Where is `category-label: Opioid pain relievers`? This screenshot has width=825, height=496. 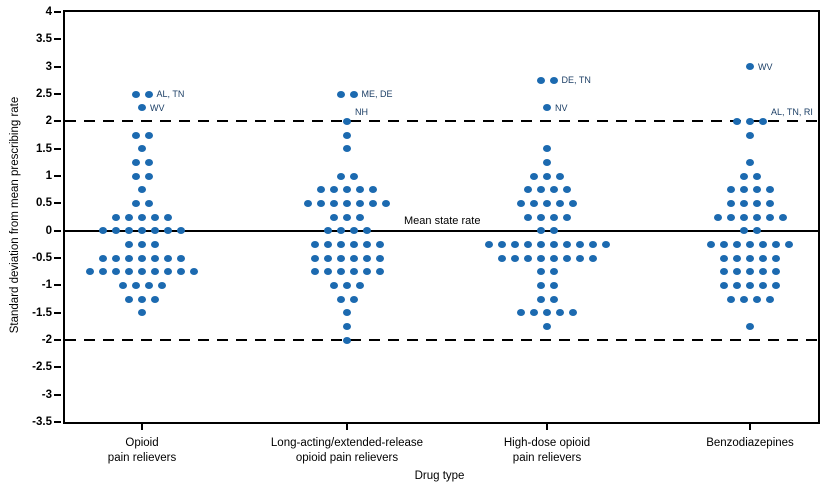 category-label: Opioid pain relievers is located at coordinates (142, 451).